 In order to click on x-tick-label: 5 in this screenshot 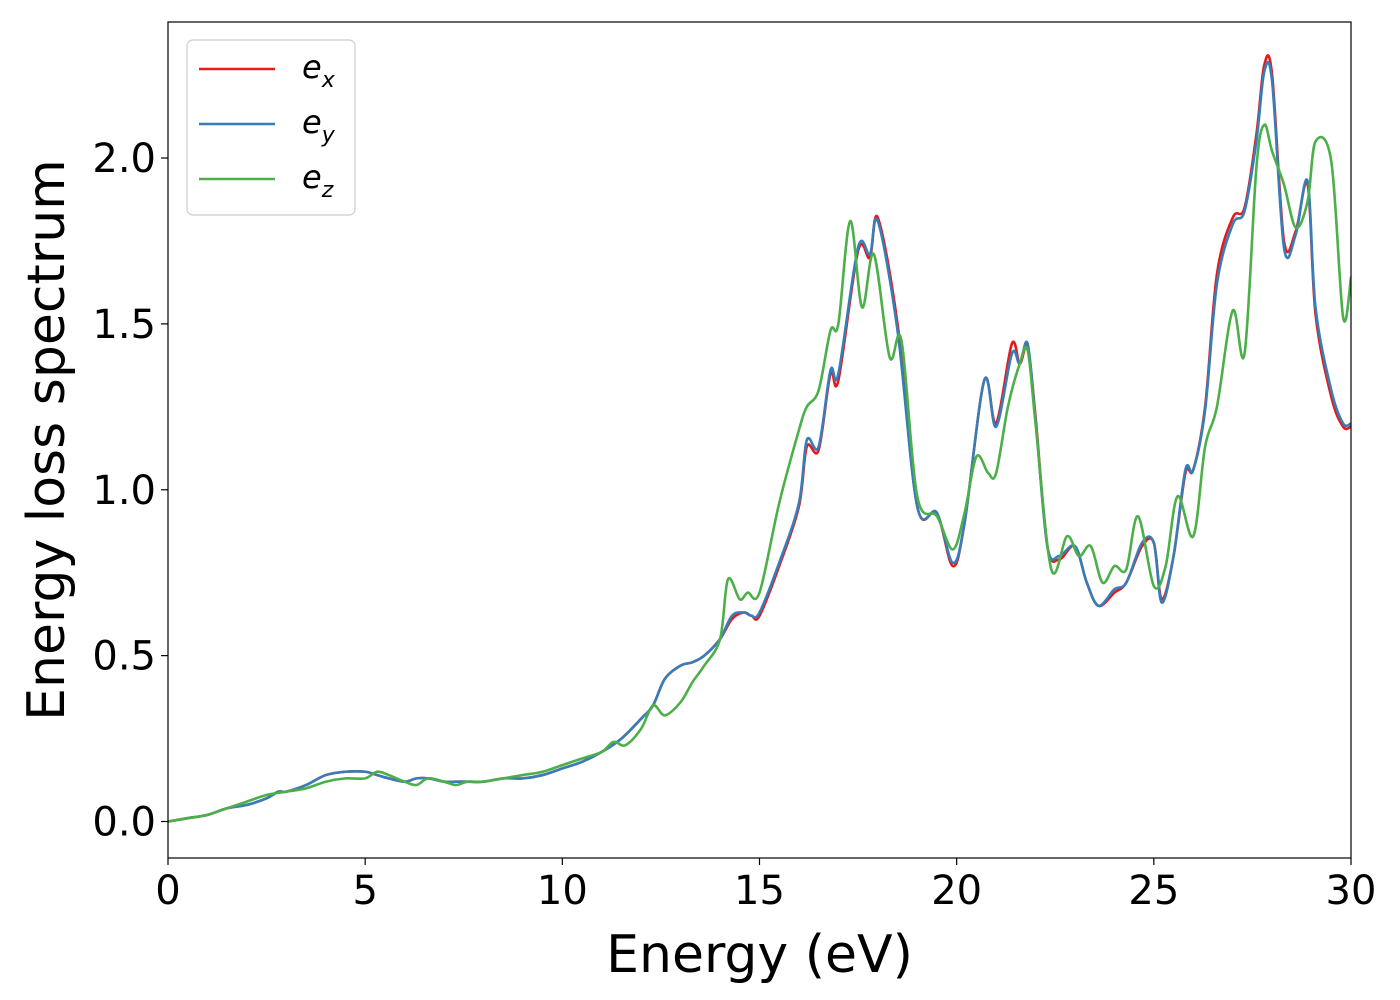, I will do `click(364, 891)`.